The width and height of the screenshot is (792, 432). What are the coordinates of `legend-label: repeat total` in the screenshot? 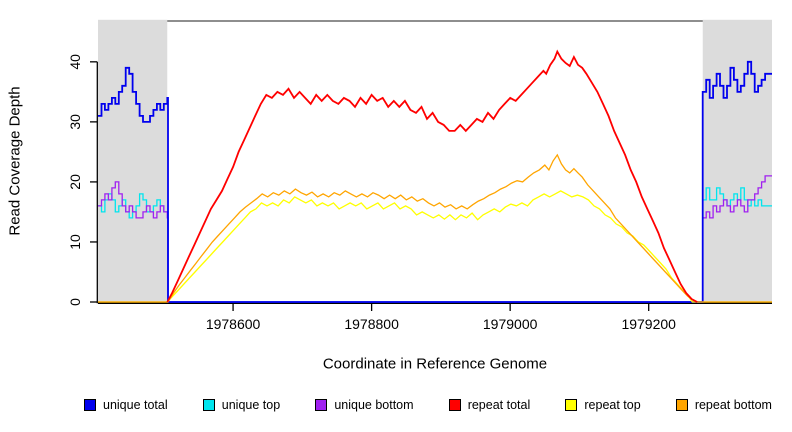 It's located at (499, 405).